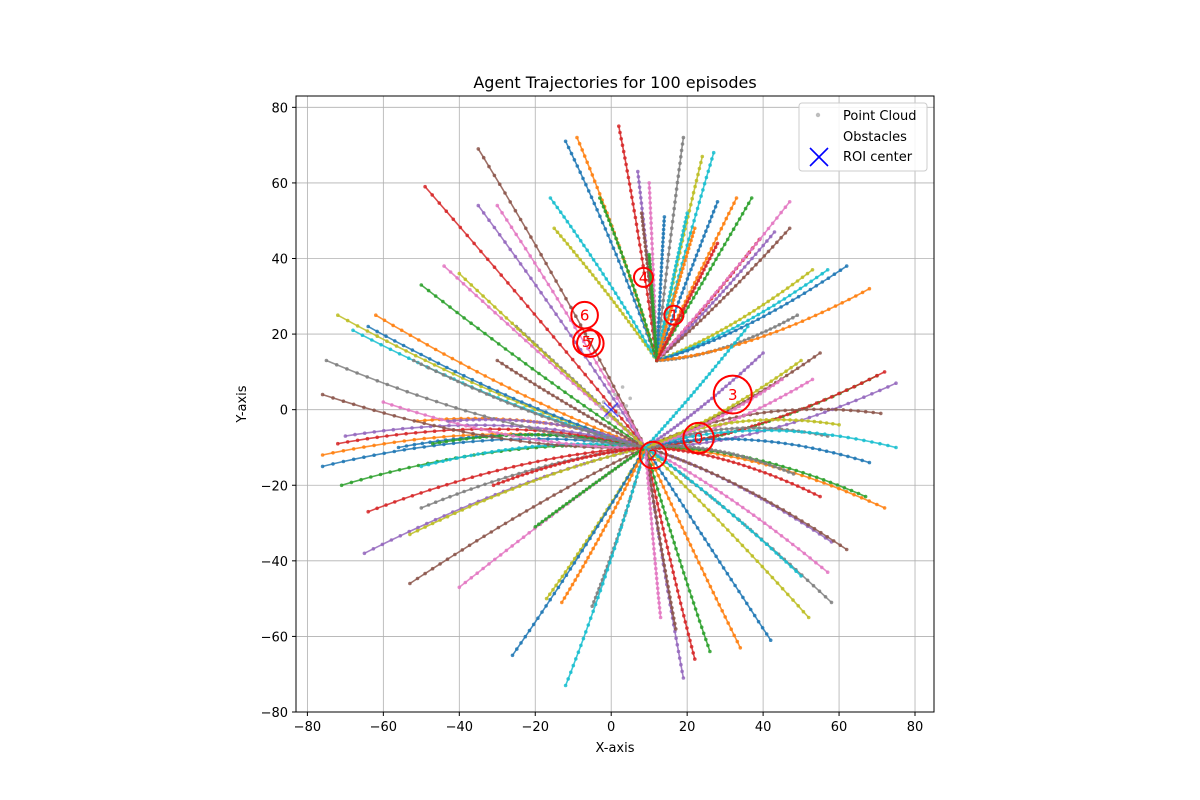 The height and width of the screenshot is (800, 1200). I want to click on obstacle-label: 5, so click(587, 342).